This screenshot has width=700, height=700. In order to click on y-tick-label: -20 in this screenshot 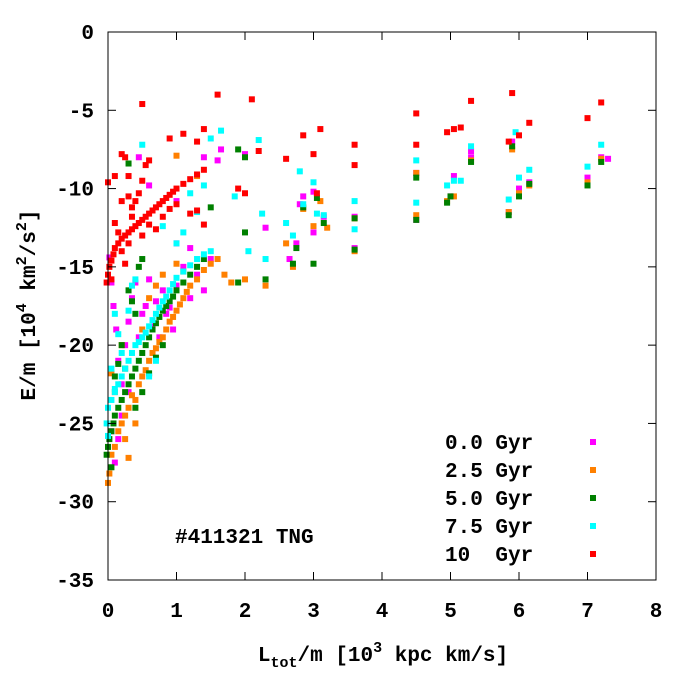, I will do `click(75, 347)`.